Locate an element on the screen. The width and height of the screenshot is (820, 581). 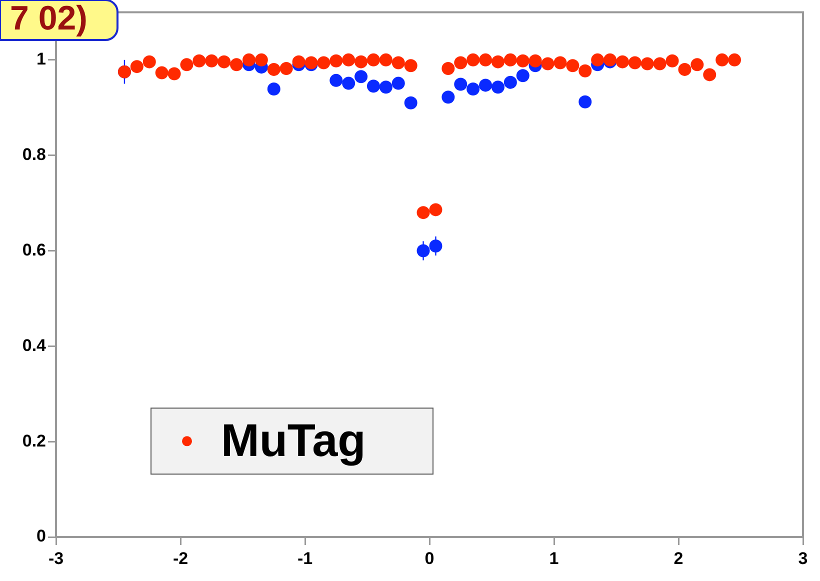
x-tick-label: 0 is located at coordinates (429, 558).